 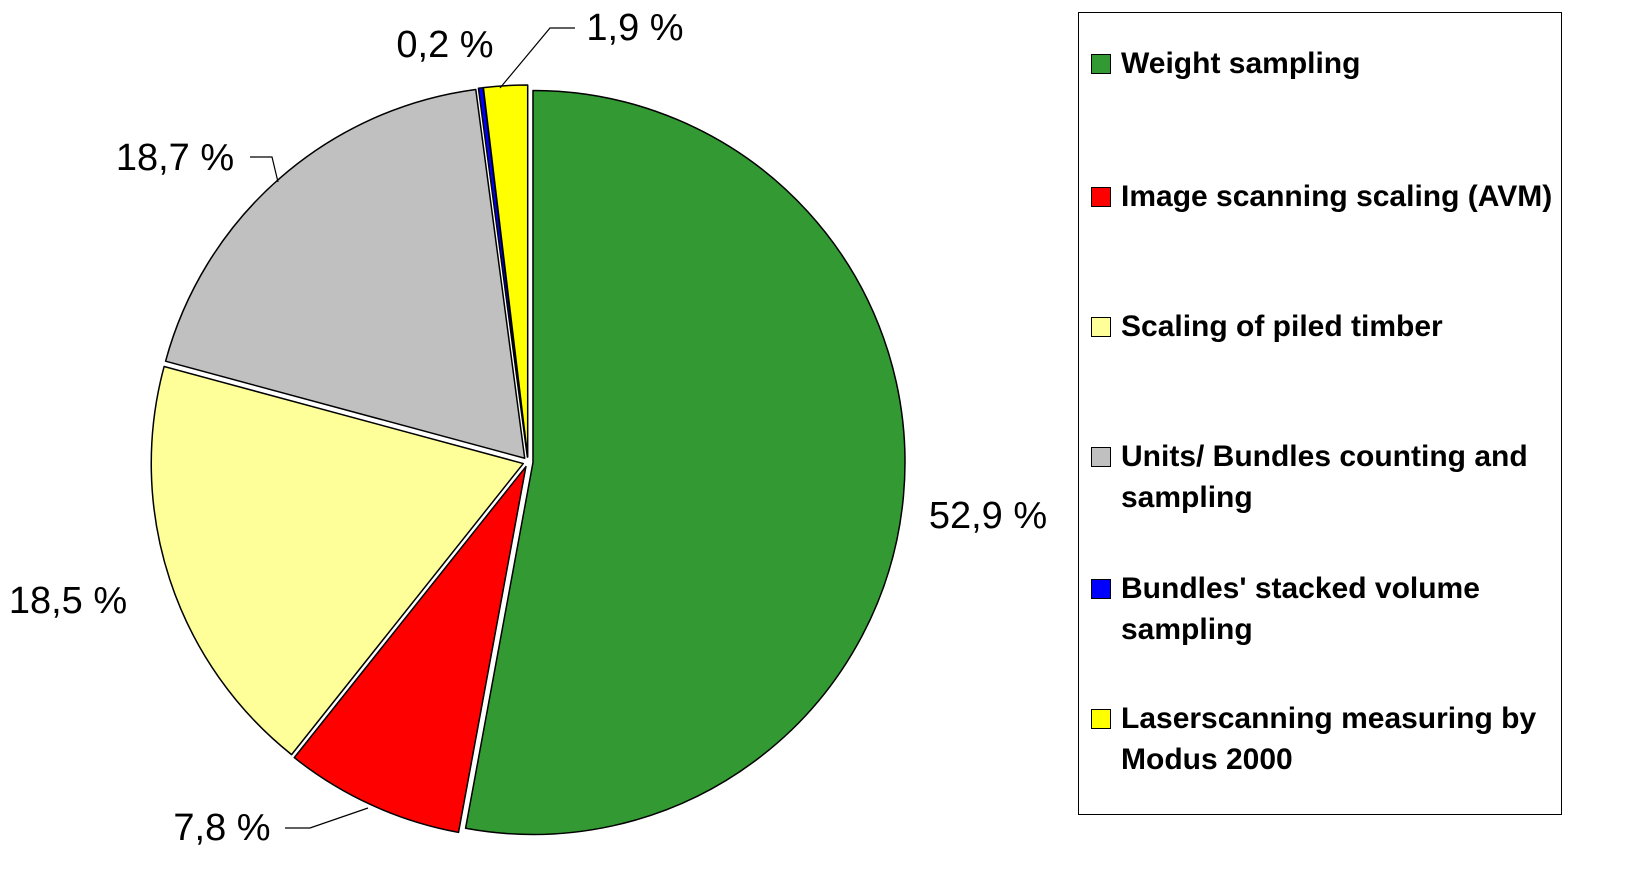 What do you see at coordinates (1282, 326) in the screenshot?
I see `legend-label: Scaling of piled timber` at bounding box center [1282, 326].